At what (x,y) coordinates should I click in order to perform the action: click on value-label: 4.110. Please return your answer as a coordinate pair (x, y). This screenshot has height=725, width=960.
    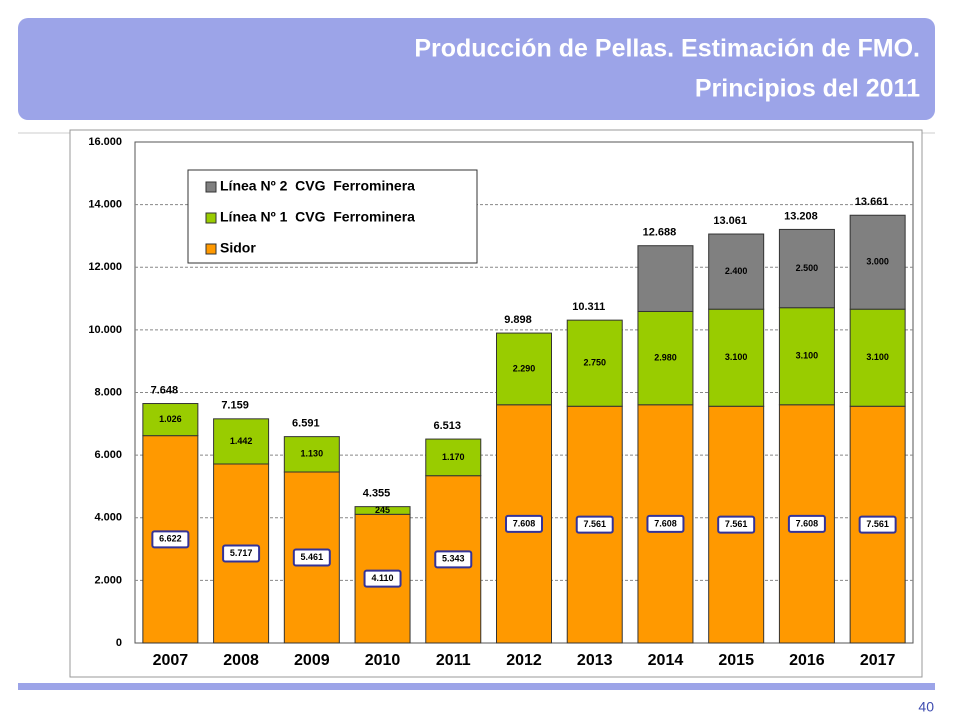
    Looking at the image, I should click on (383, 578).